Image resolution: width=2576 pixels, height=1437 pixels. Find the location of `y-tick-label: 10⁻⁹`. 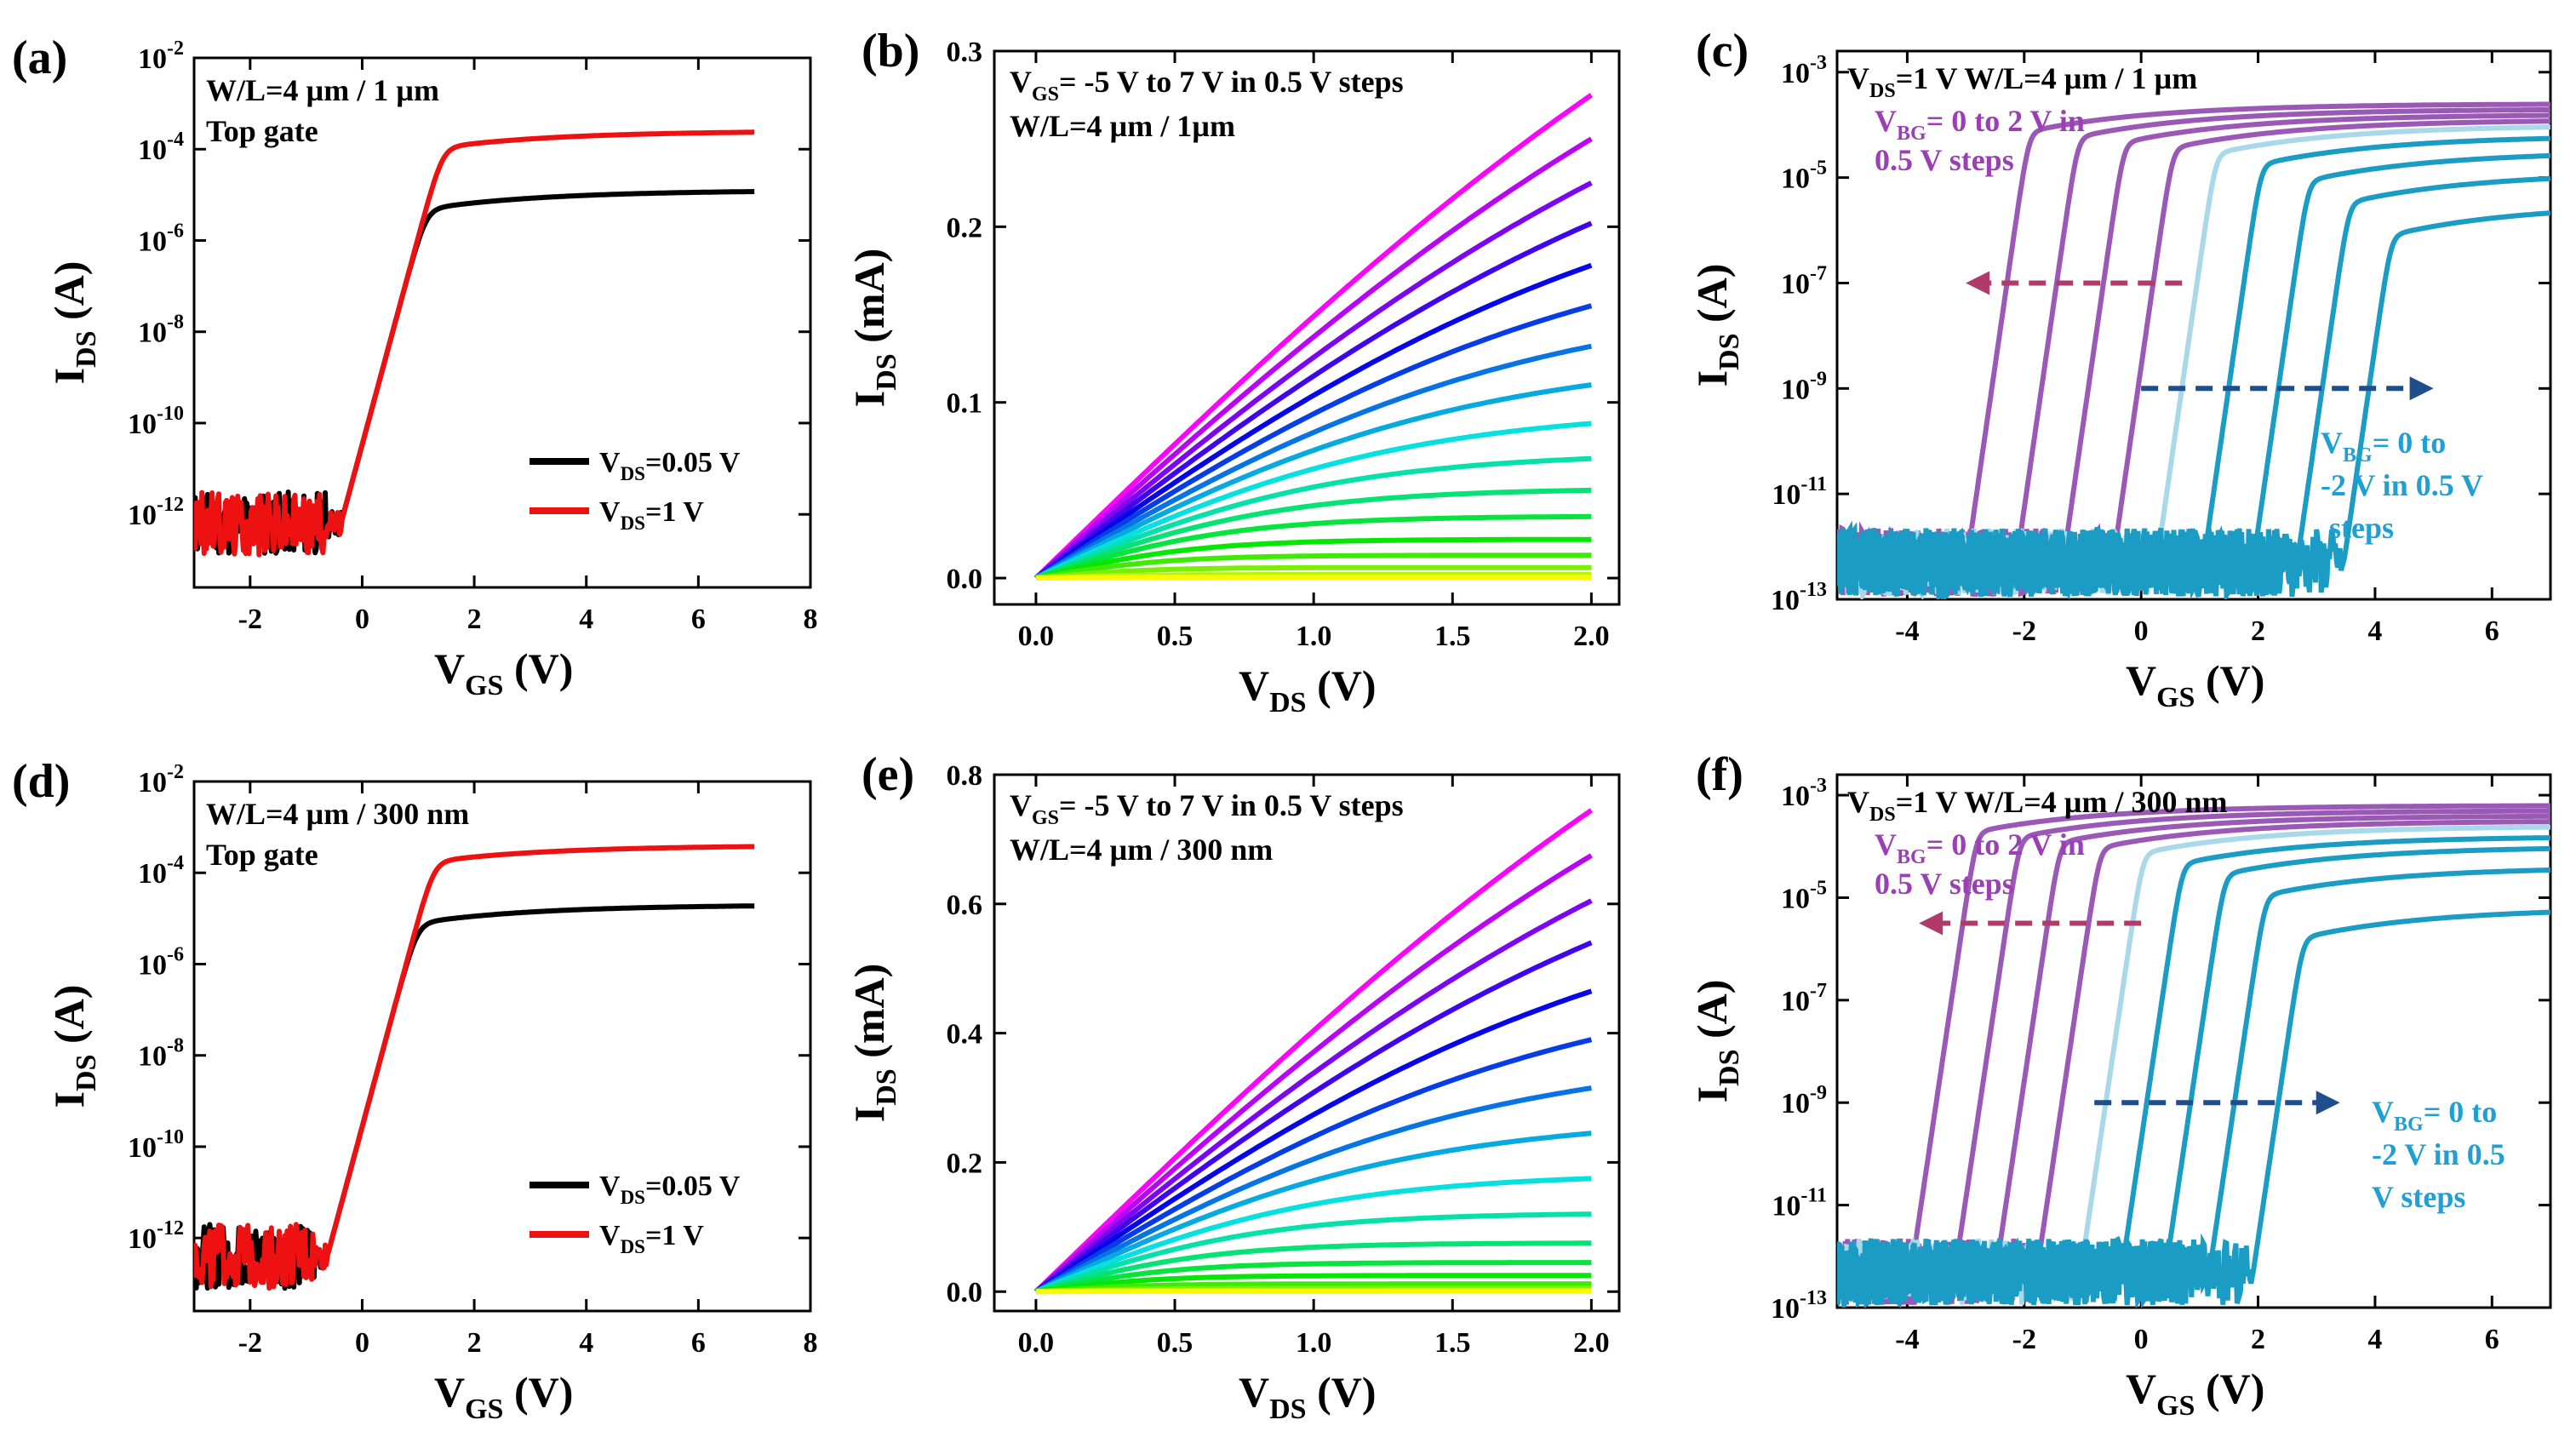

y-tick-label: 10⁻⁹ is located at coordinates (1804, 387).